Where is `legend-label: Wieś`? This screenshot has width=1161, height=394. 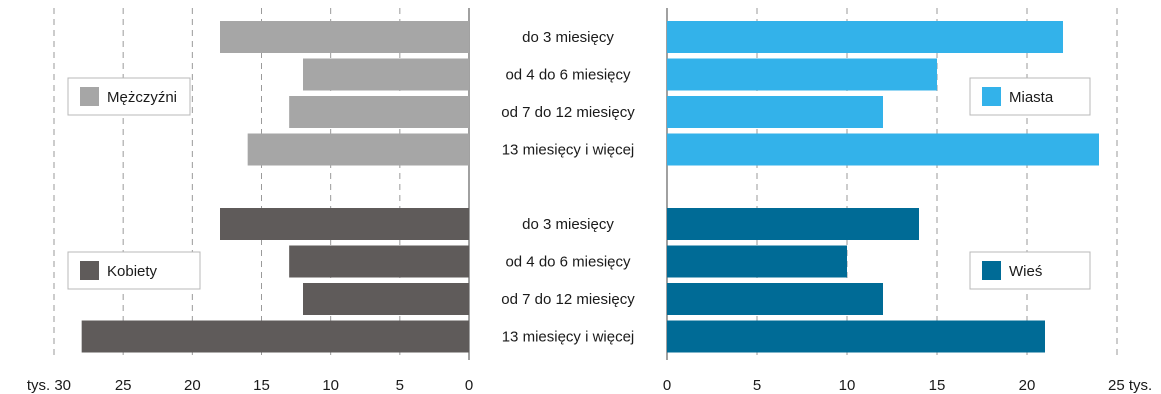
legend-label: Wieś is located at coordinates (1025, 271).